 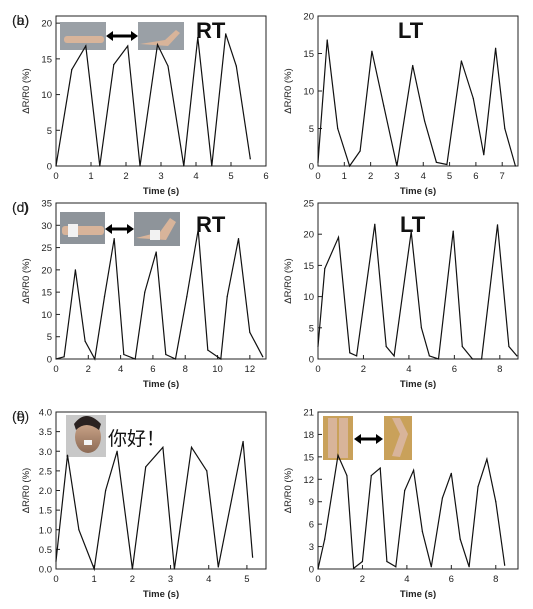 What do you see at coordinates (136, 439) in the screenshot?
I see `panel-annotation: 你好！` at bounding box center [136, 439].